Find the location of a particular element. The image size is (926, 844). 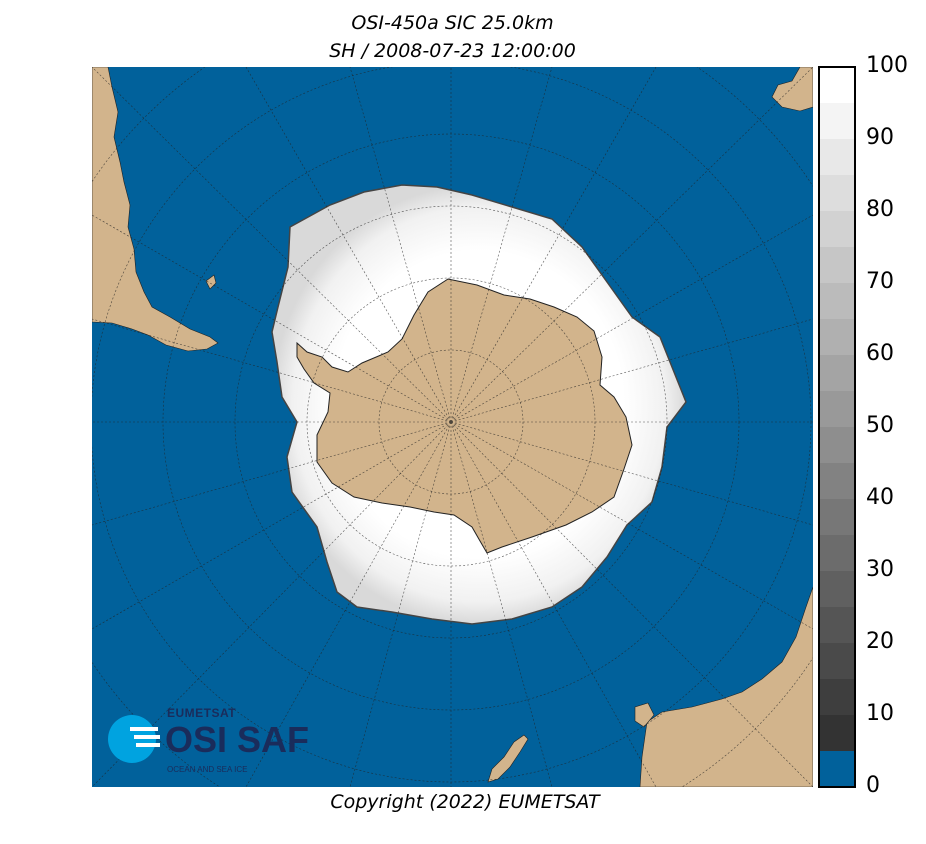

antarctica-landmass is located at coordinates (464, 416).